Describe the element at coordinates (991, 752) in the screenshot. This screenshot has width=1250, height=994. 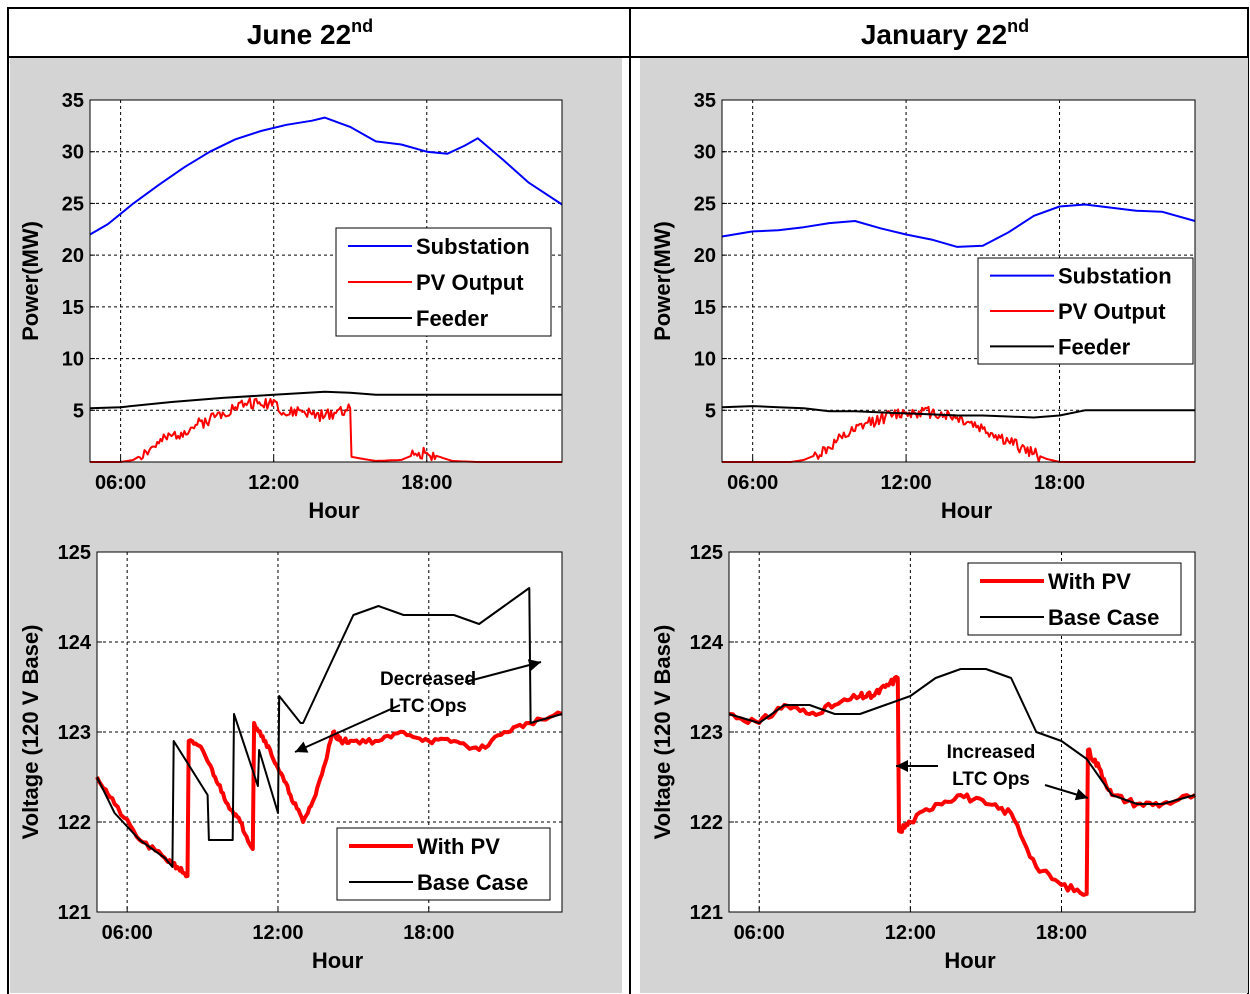
I see `annotation-text: Increased` at that location.